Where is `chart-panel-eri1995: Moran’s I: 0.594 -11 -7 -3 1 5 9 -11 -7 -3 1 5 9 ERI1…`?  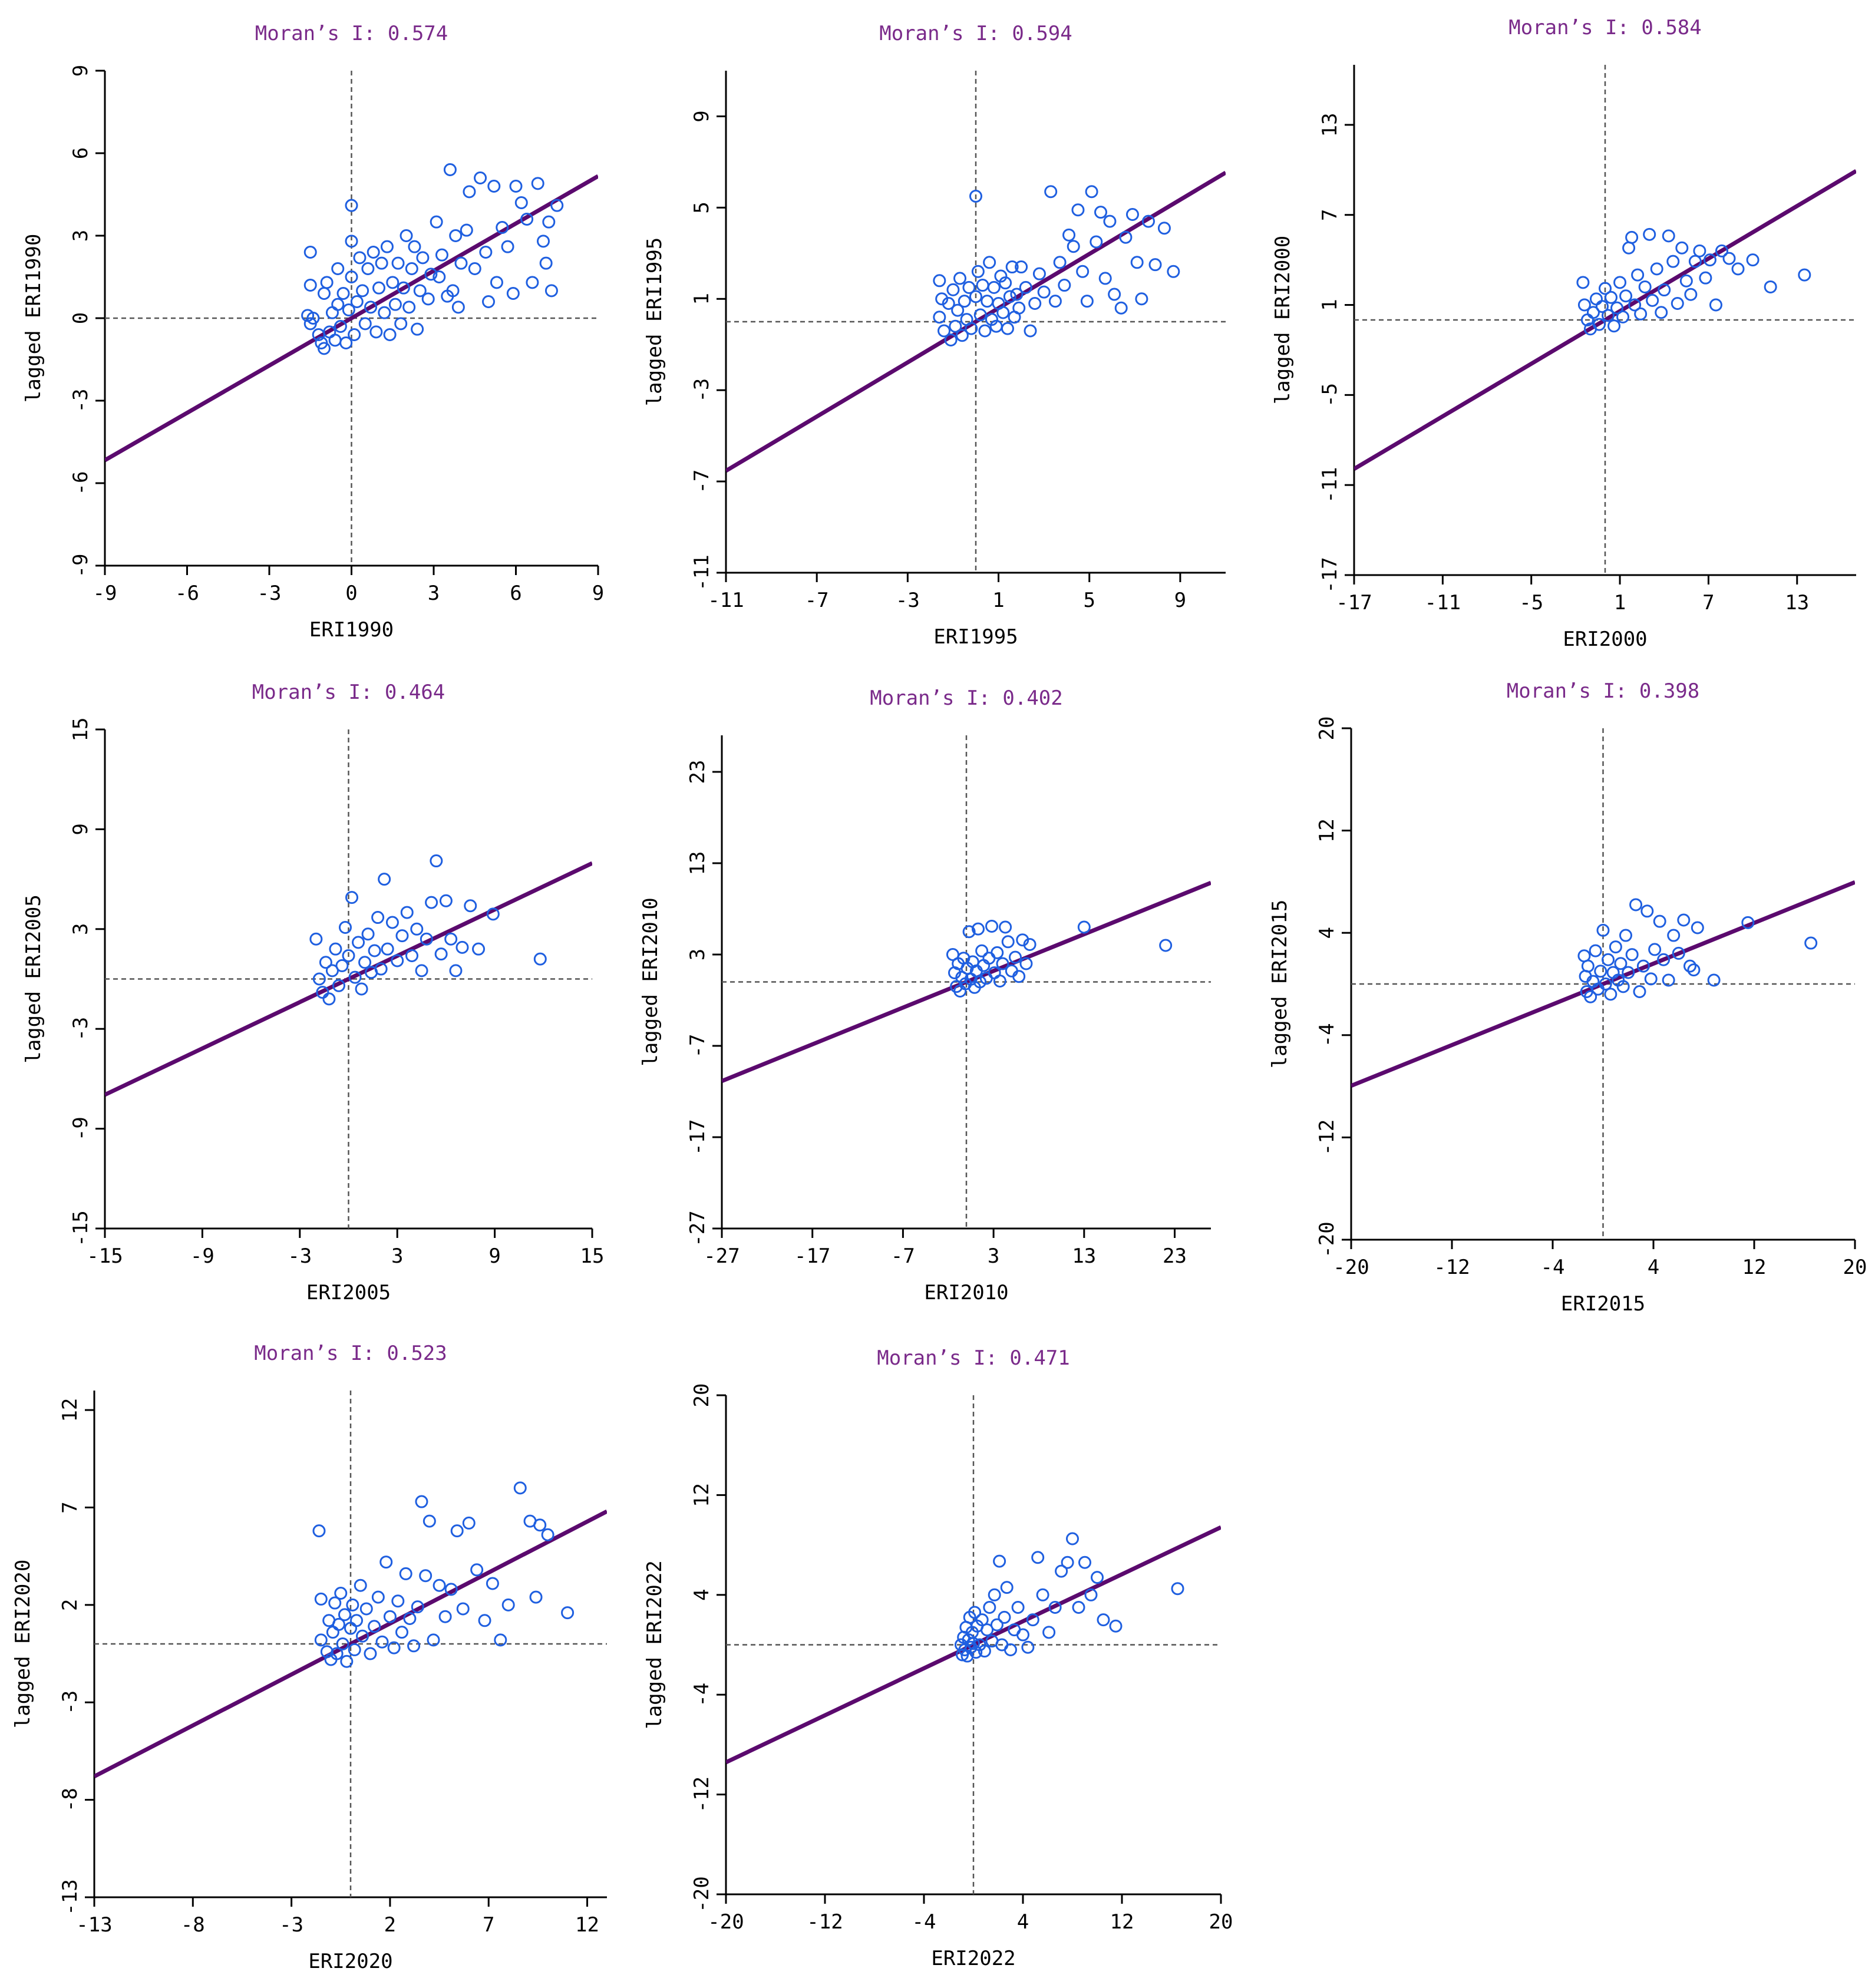
chart-panel-eri1995: Moran’s I: 0.594 -11 -7 -3 1 5 9 -11 -7 -3 1 5 9 ERI1… is located at coordinates (935, 336).